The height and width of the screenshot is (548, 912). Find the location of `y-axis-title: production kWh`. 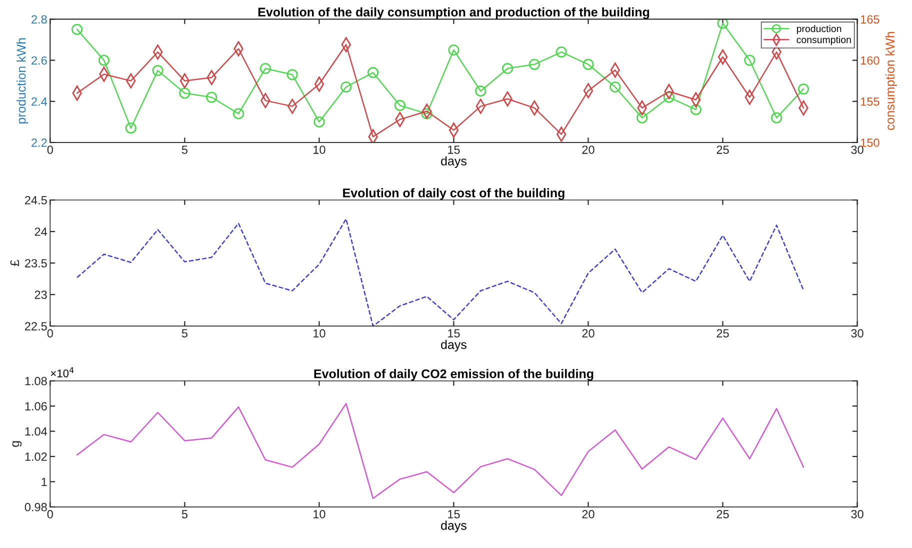

y-axis-title: production kWh is located at coordinates (22, 81).